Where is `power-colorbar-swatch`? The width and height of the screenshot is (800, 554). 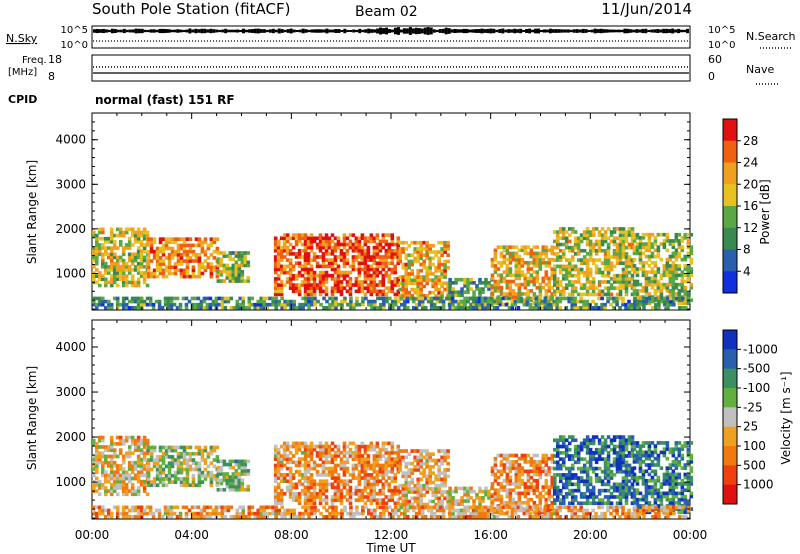
power-colorbar-swatch is located at coordinates (730, 217).